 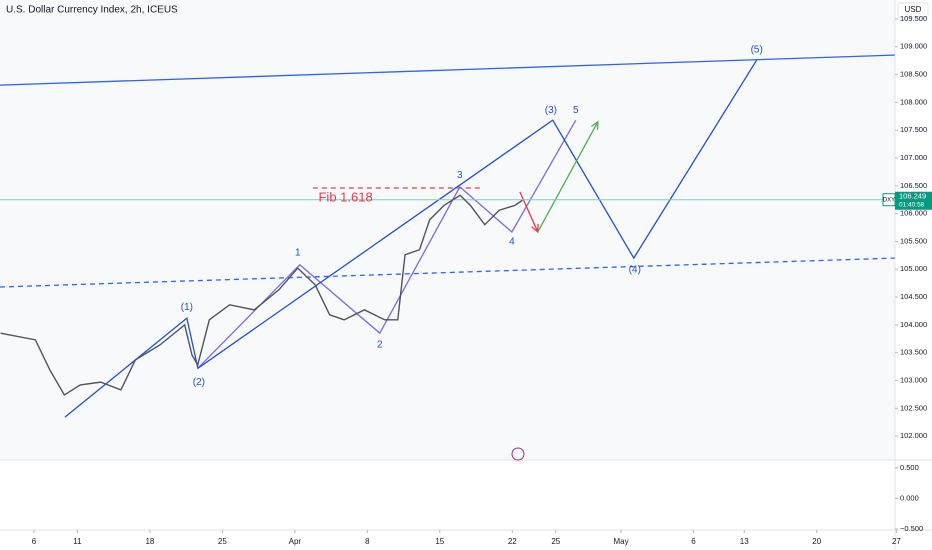 I want to click on x-tick-label: 8, so click(x=367, y=541).